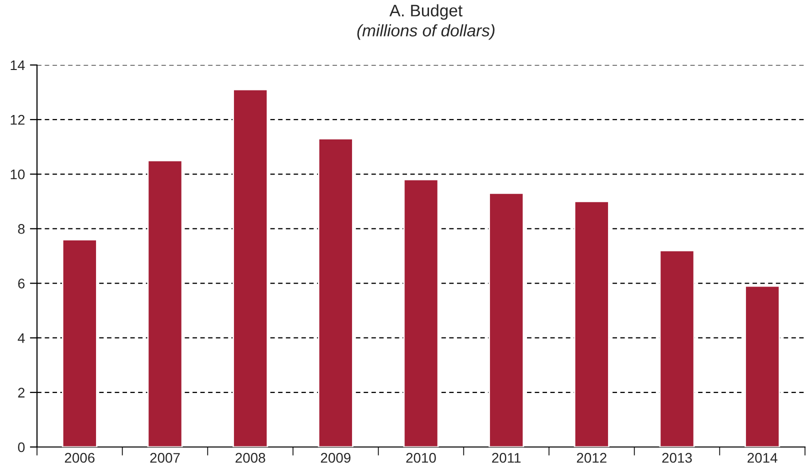 The image size is (810, 466). Describe the element at coordinates (506, 457) in the screenshot. I see `x-tick-label: 2011` at that location.